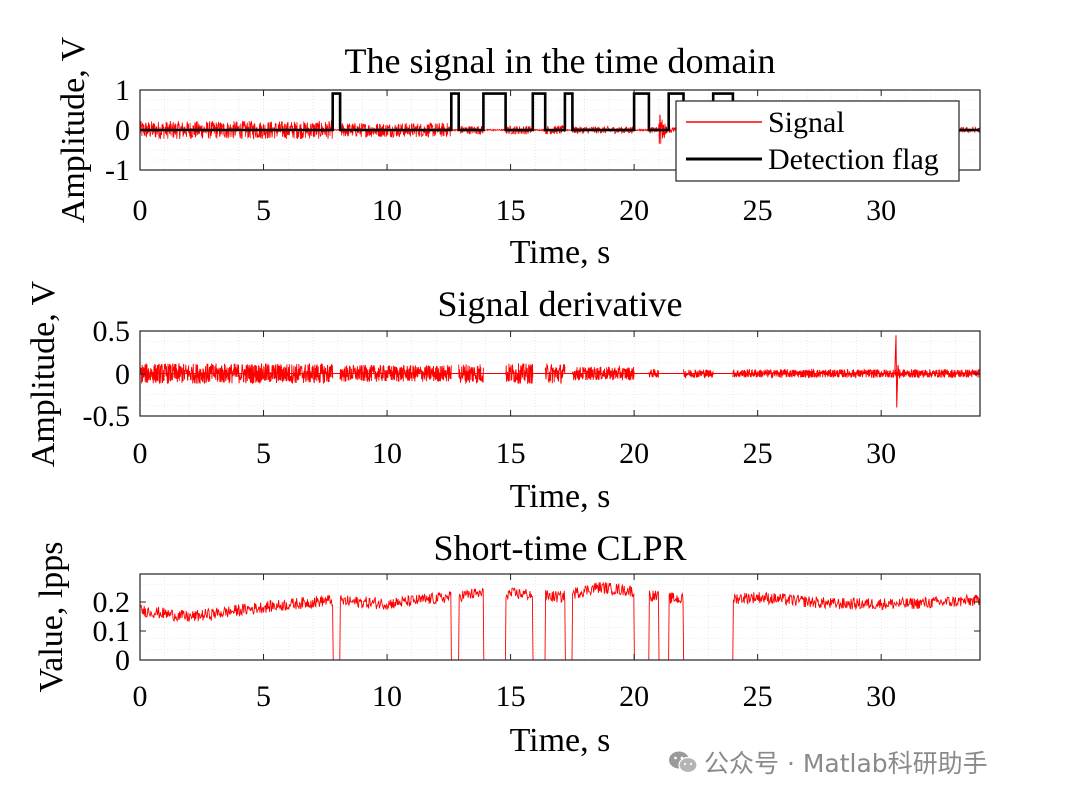 This screenshot has height=804, width=1080. Describe the element at coordinates (853, 159) in the screenshot. I see `legend-entry-flag: Detection flag` at that location.